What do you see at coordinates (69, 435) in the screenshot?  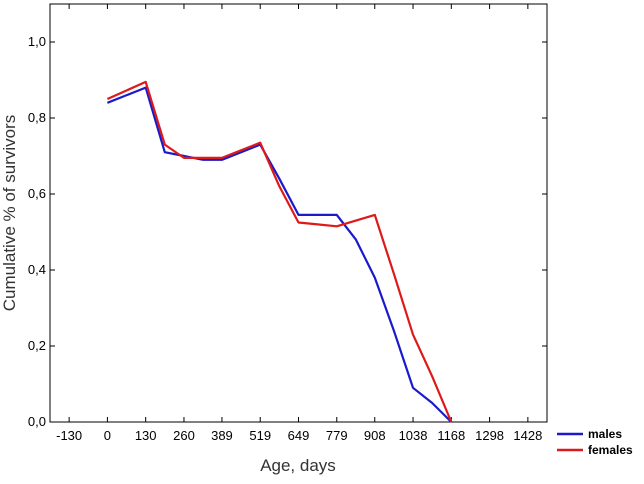 I see `x-tick-label: -130` at bounding box center [69, 435].